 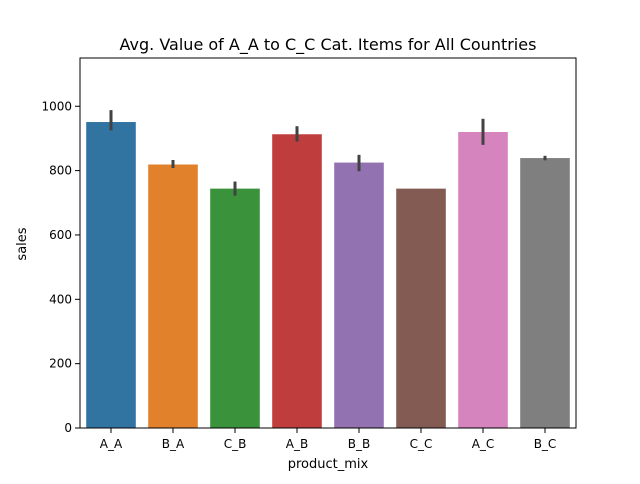 What do you see at coordinates (60, 364) in the screenshot?
I see `y-tick-label: 200` at bounding box center [60, 364].